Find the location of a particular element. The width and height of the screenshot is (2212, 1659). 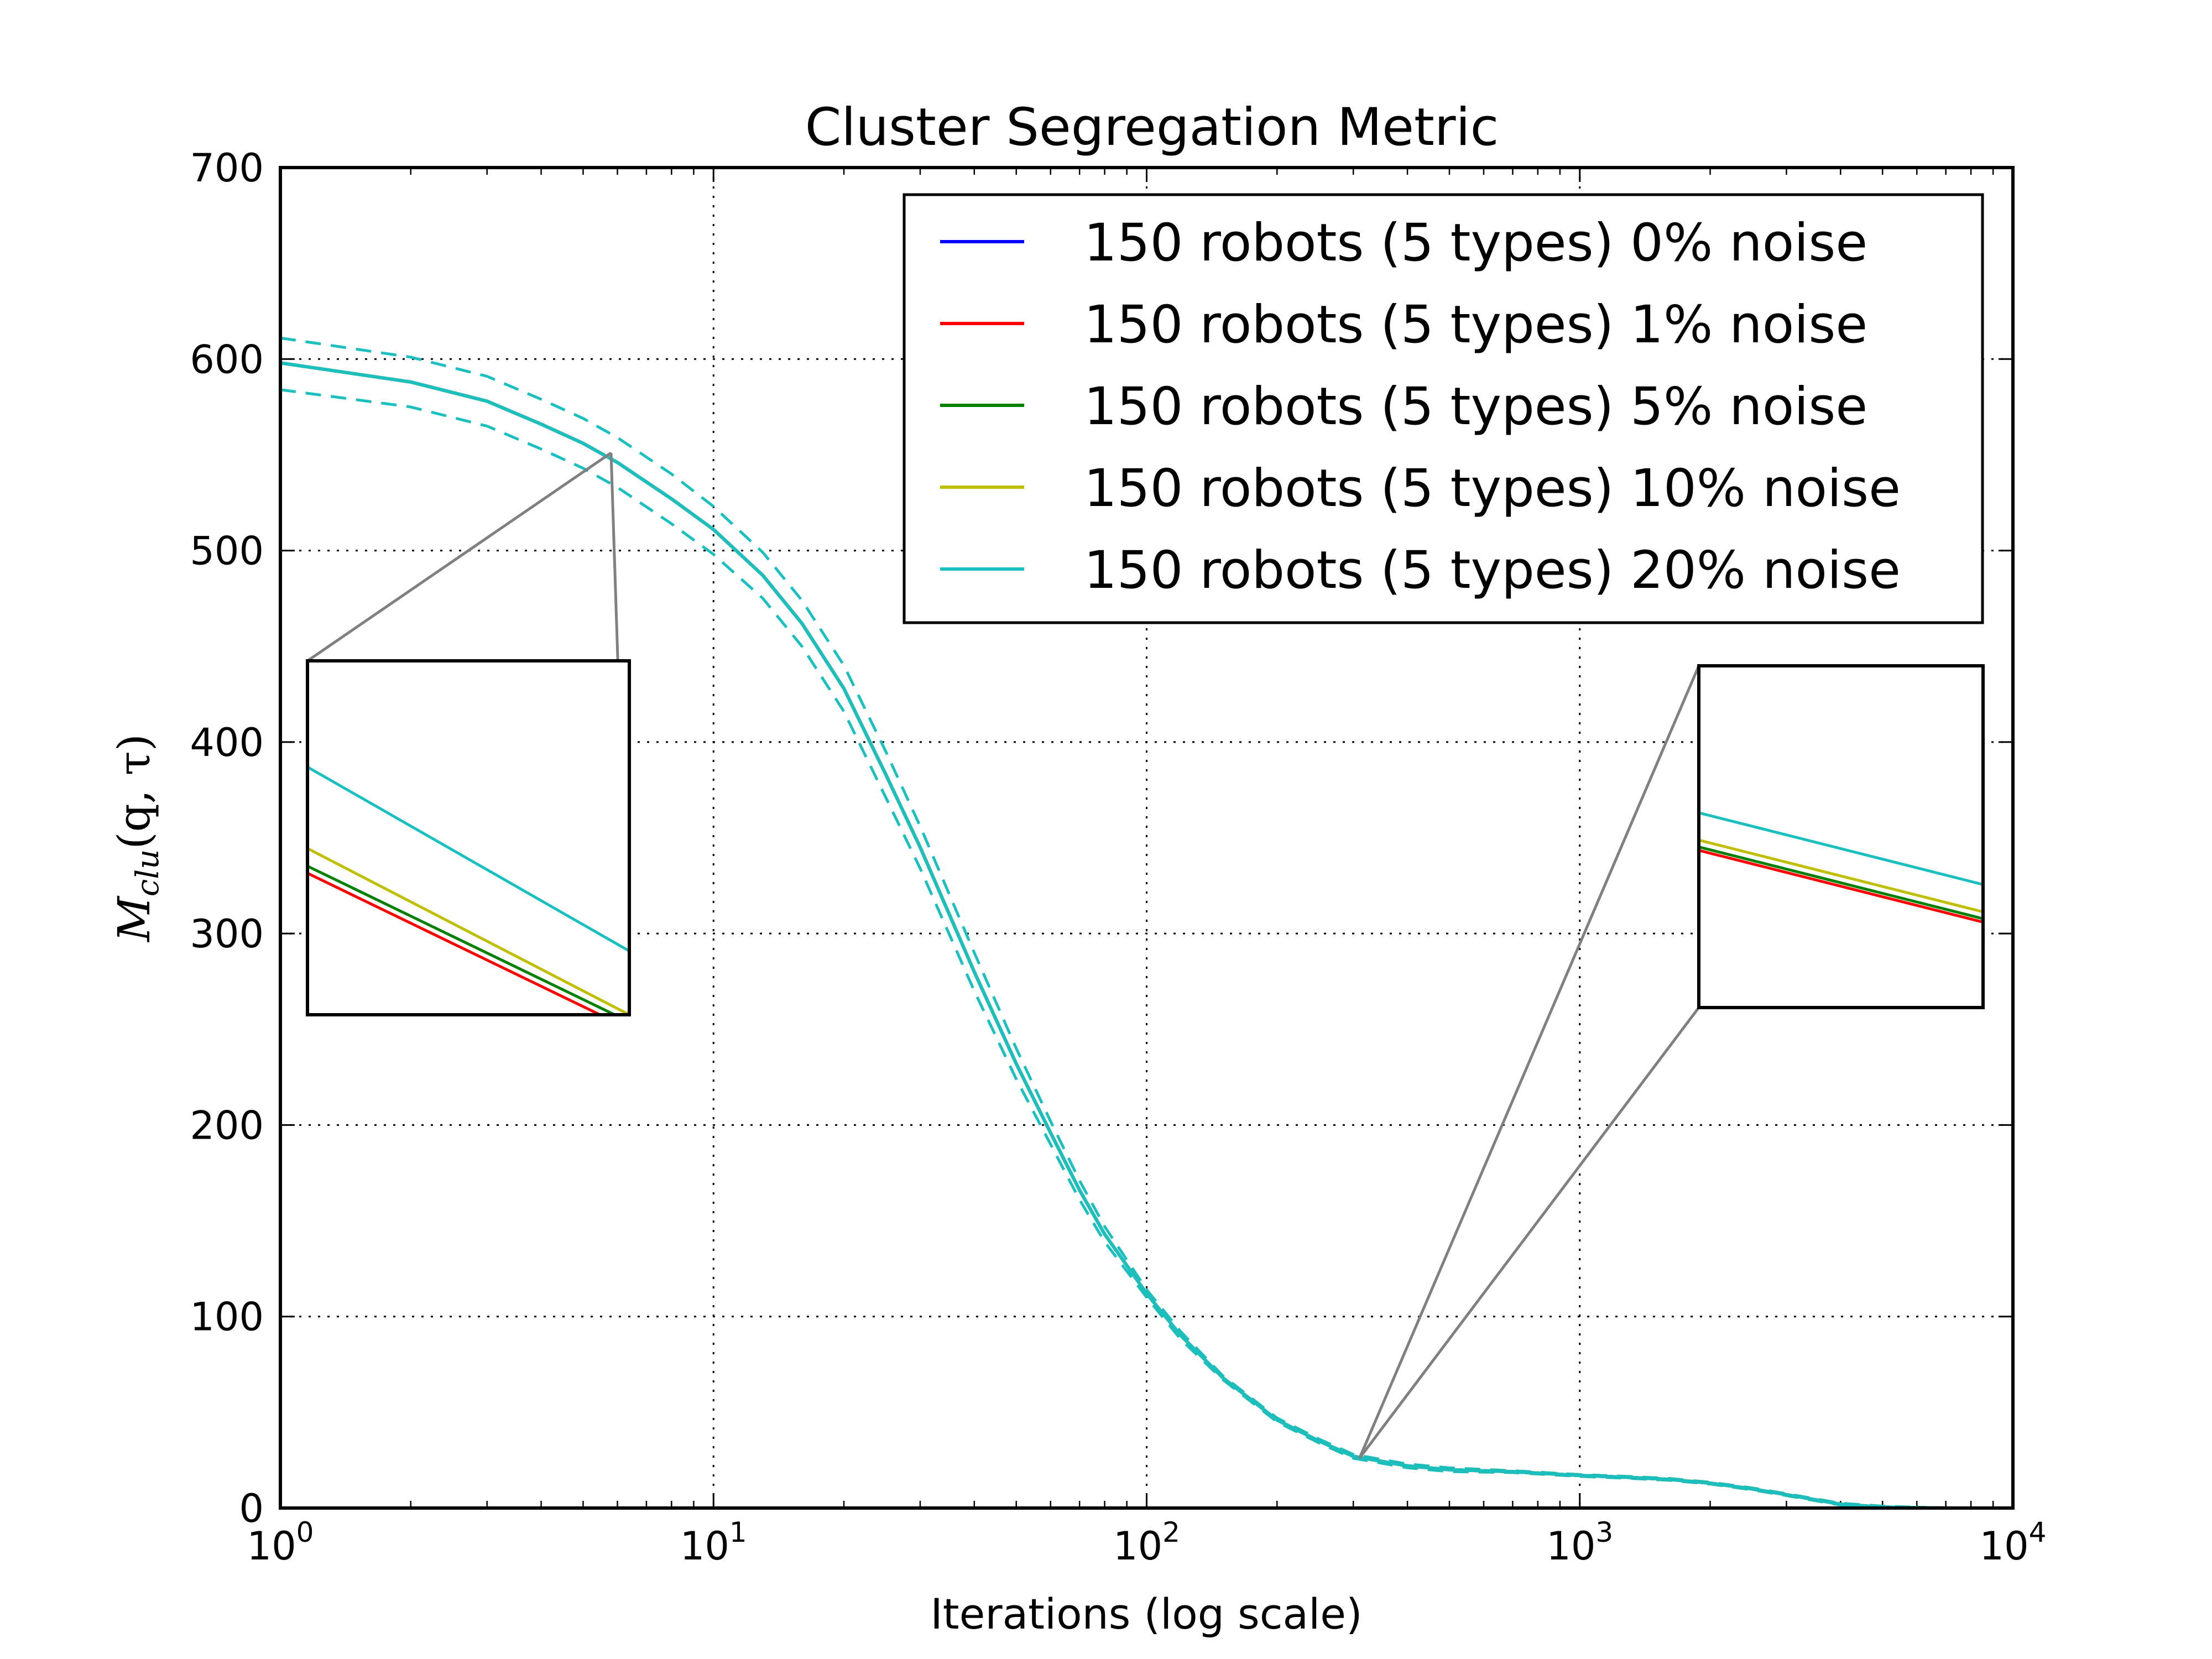

legend-box is located at coordinates (1443, 408).